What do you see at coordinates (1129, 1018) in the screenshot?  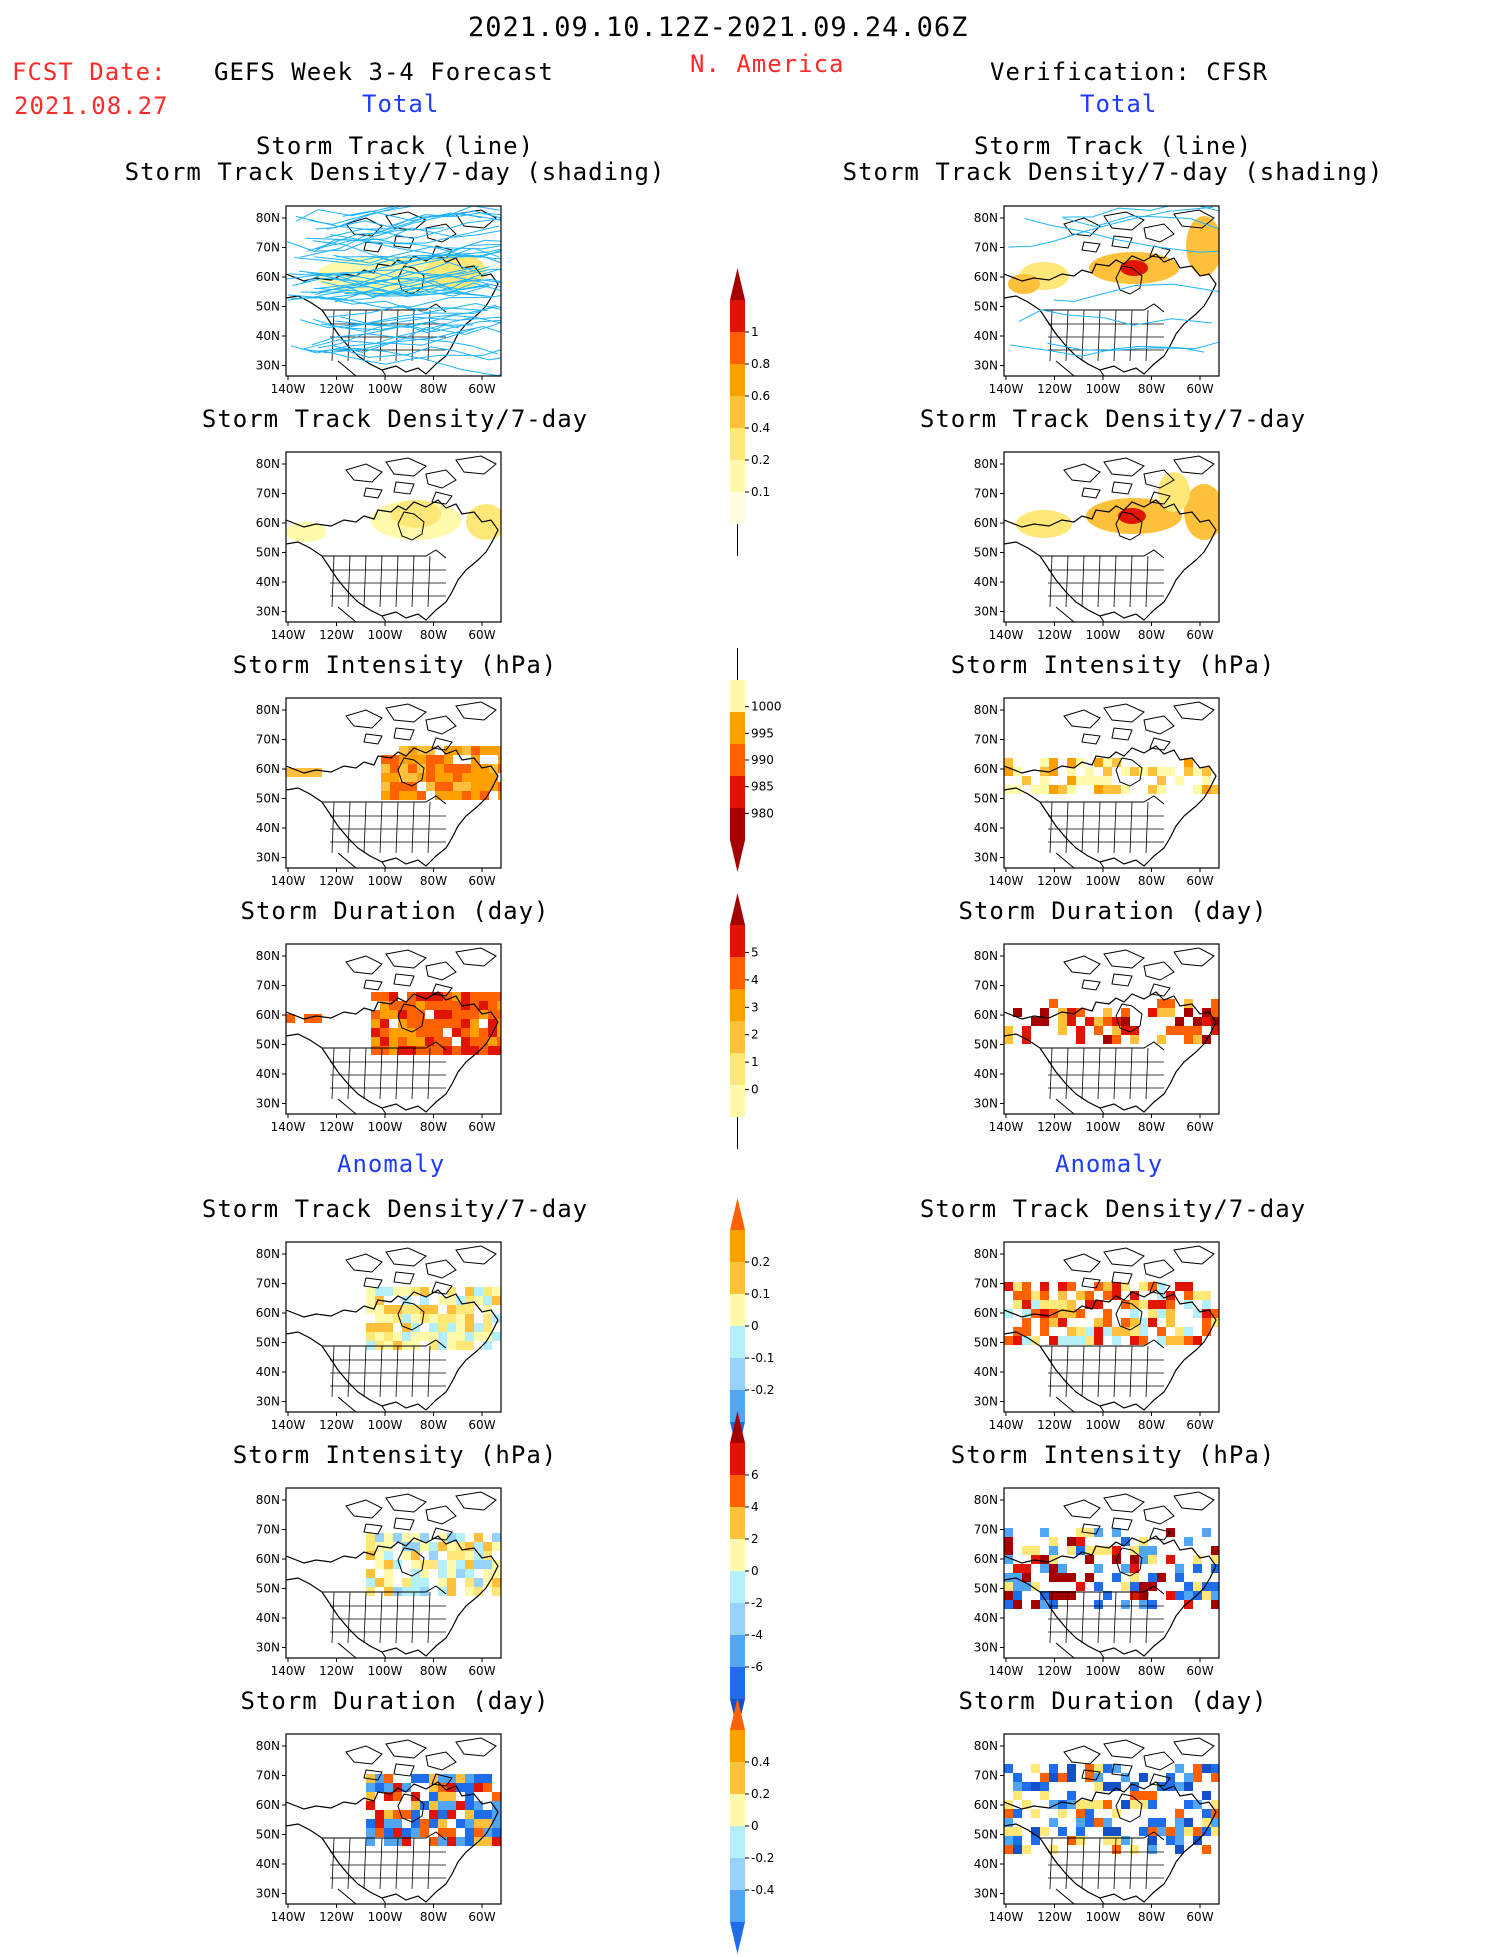 I see `hudson-bay` at bounding box center [1129, 1018].